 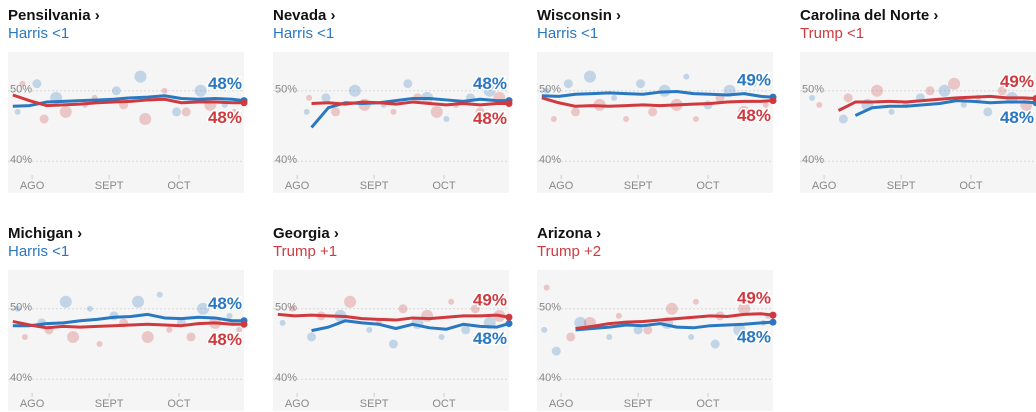 I want to click on state-panel: Georgia ›Trump +1 40% 50% AGO SEPT OCT 48% 49%, so click(x=393, y=318).